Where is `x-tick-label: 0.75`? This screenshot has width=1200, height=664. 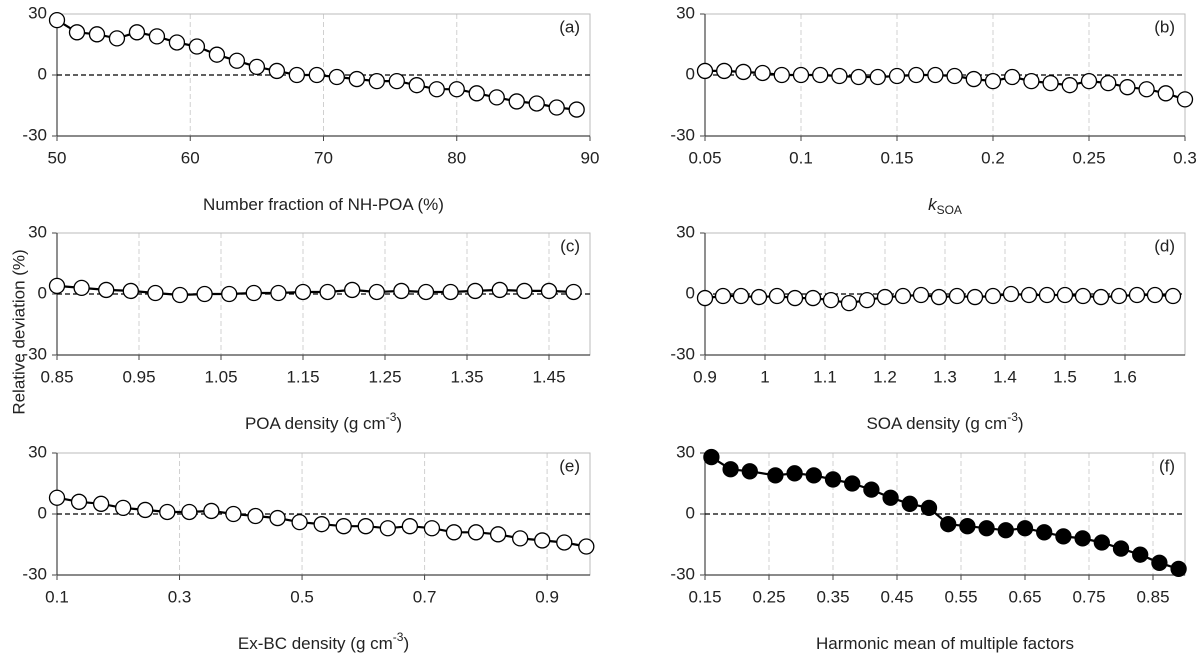 x-tick-label: 0.75 is located at coordinates (1088, 596).